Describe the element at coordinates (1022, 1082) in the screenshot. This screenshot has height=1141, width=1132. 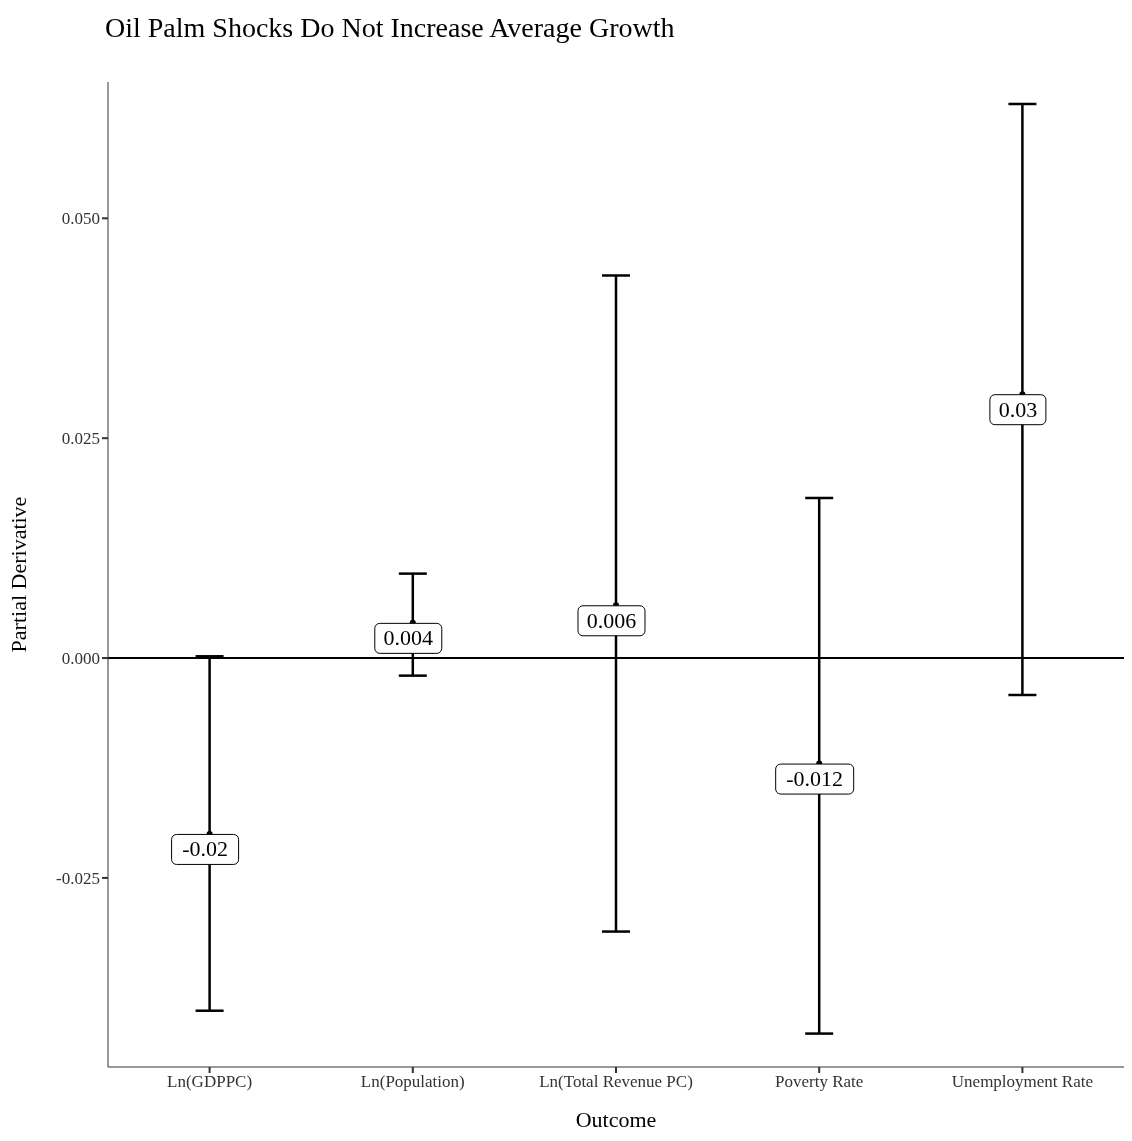
I see `x-tick-label: Unemployment Rate` at that location.